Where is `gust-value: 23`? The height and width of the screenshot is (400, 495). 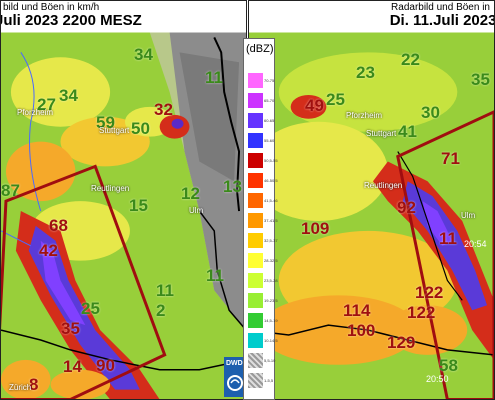 gust-value: 23 is located at coordinates (365, 72).